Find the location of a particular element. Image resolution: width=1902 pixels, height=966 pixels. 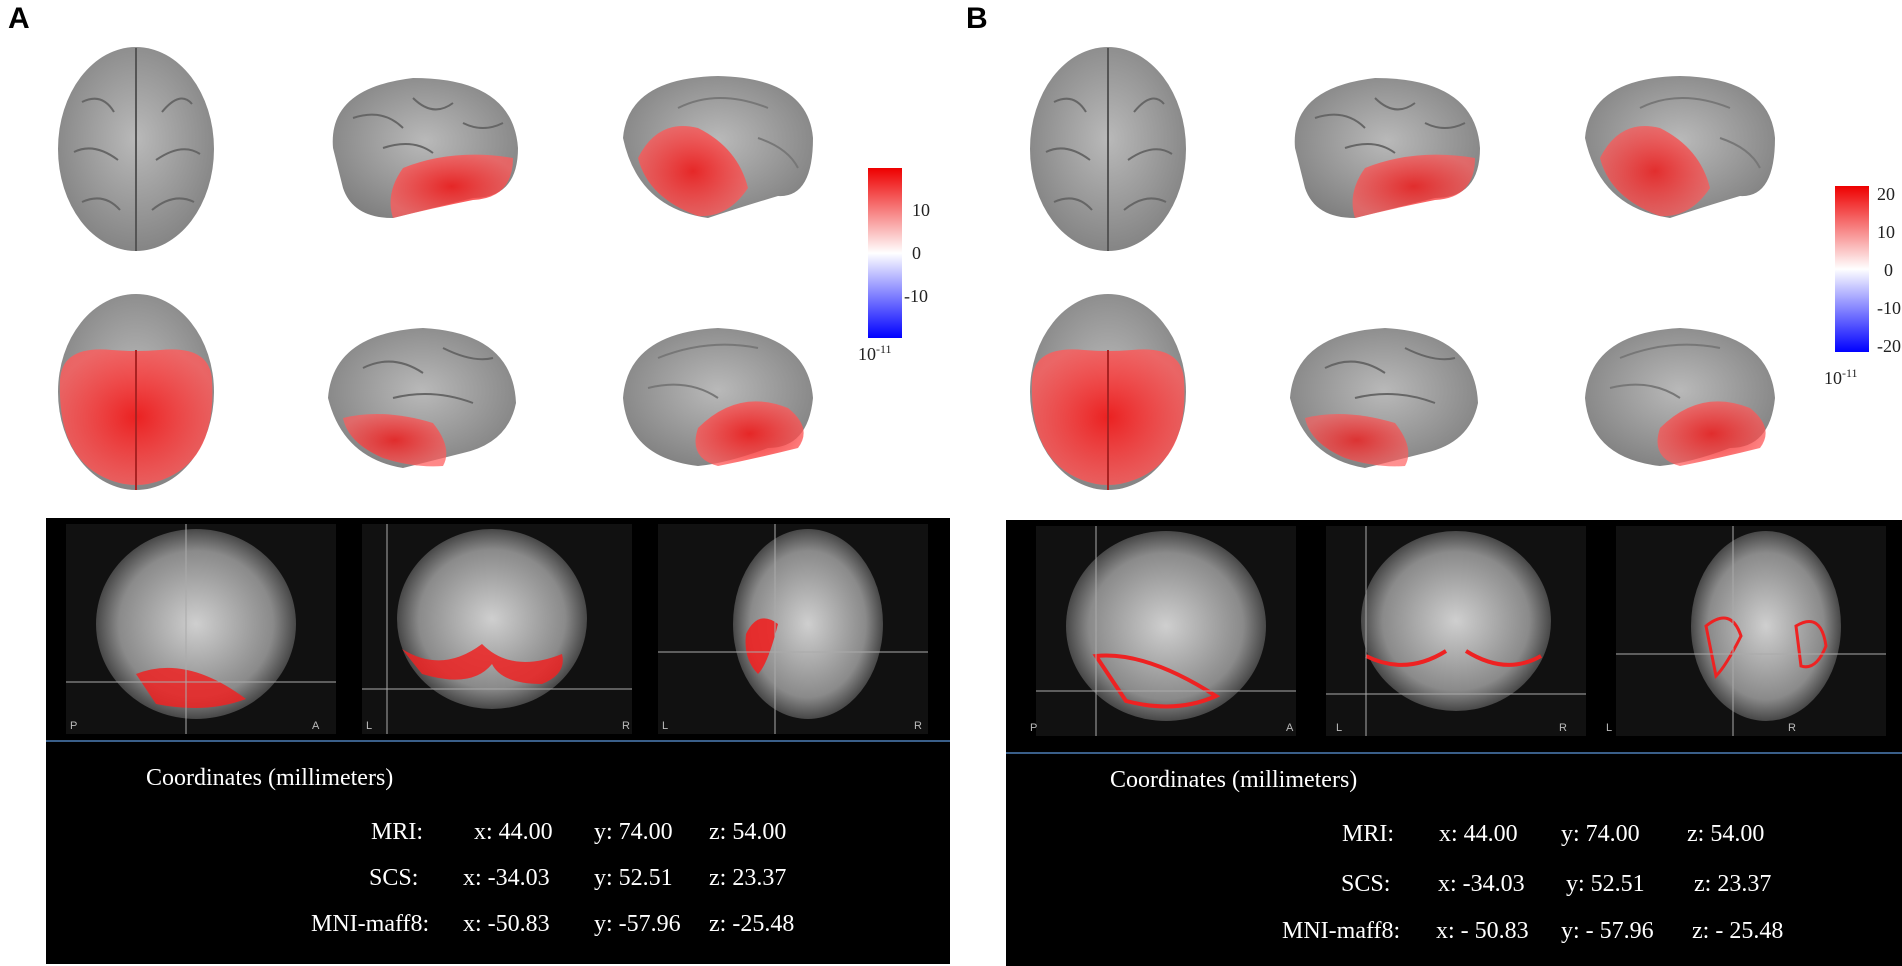

coord-row: MNI-maff8: x: -50.83 y: -57.96 z: -25.48 is located at coordinates (498, 926).